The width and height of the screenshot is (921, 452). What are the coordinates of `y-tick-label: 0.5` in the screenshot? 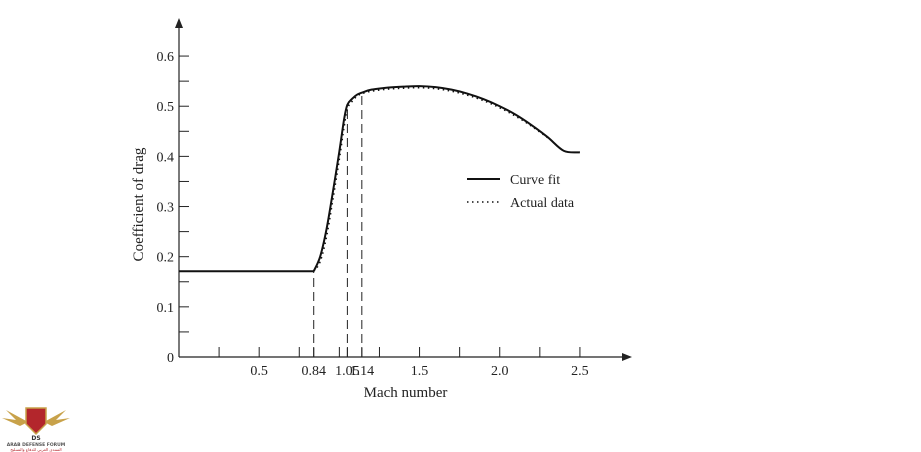 It's located at (166, 107).